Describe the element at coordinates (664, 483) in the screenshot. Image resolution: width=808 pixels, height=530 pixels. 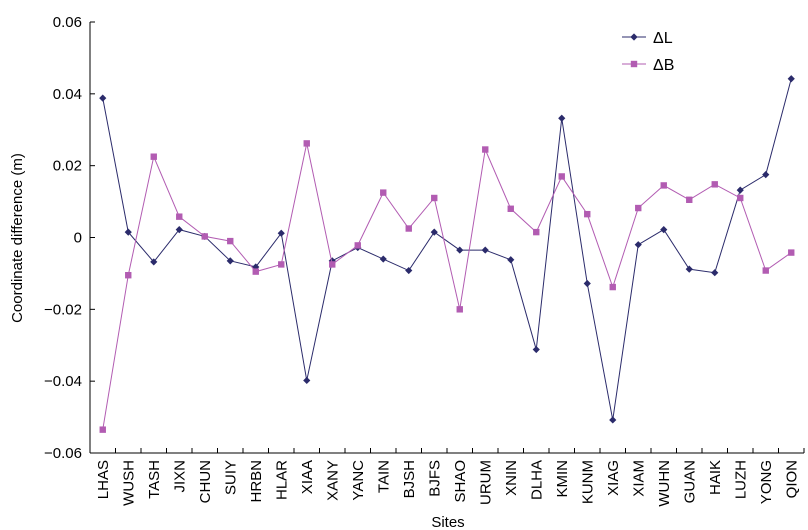
I see `x-tick-label: WUHN` at that location.